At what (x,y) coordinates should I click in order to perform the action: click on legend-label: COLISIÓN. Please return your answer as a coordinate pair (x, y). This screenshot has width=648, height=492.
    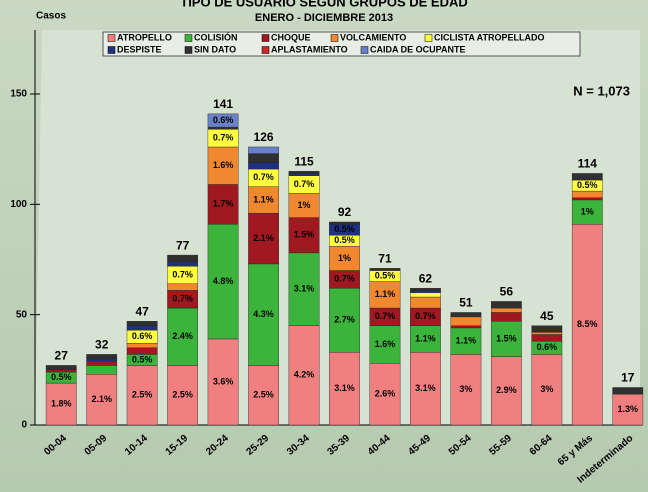
    Looking at the image, I should click on (216, 36).